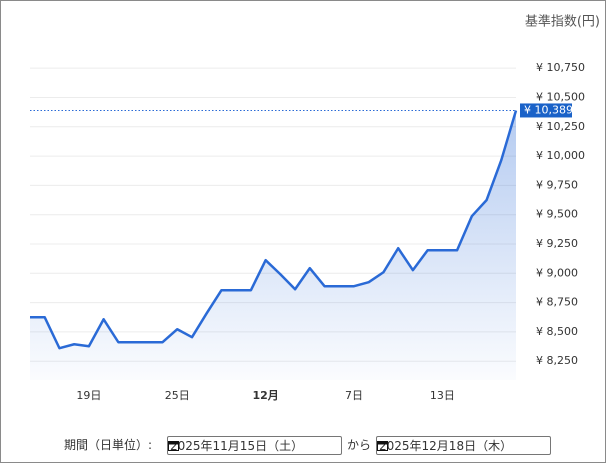 This screenshot has height=463, width=606. Describe the element at coordinates (177, 395) in the screenshot. I see `x-tick-label: 25日` at that location.